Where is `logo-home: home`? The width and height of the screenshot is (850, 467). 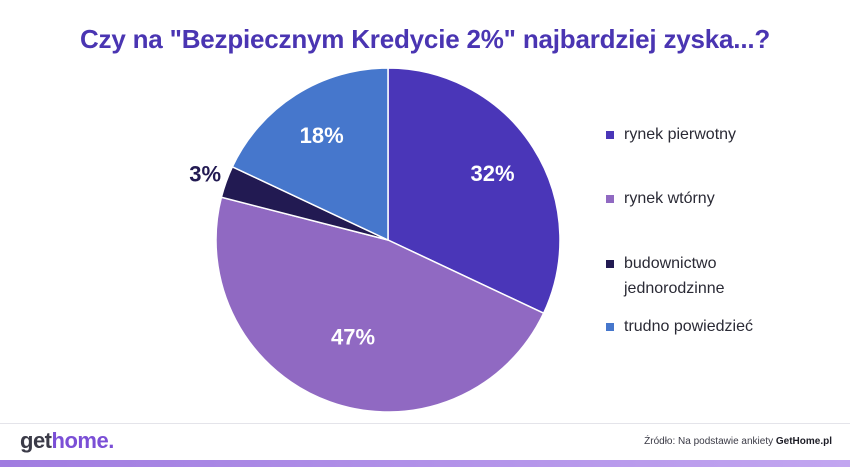
logo-home: home is located at coordinates (80, 440).